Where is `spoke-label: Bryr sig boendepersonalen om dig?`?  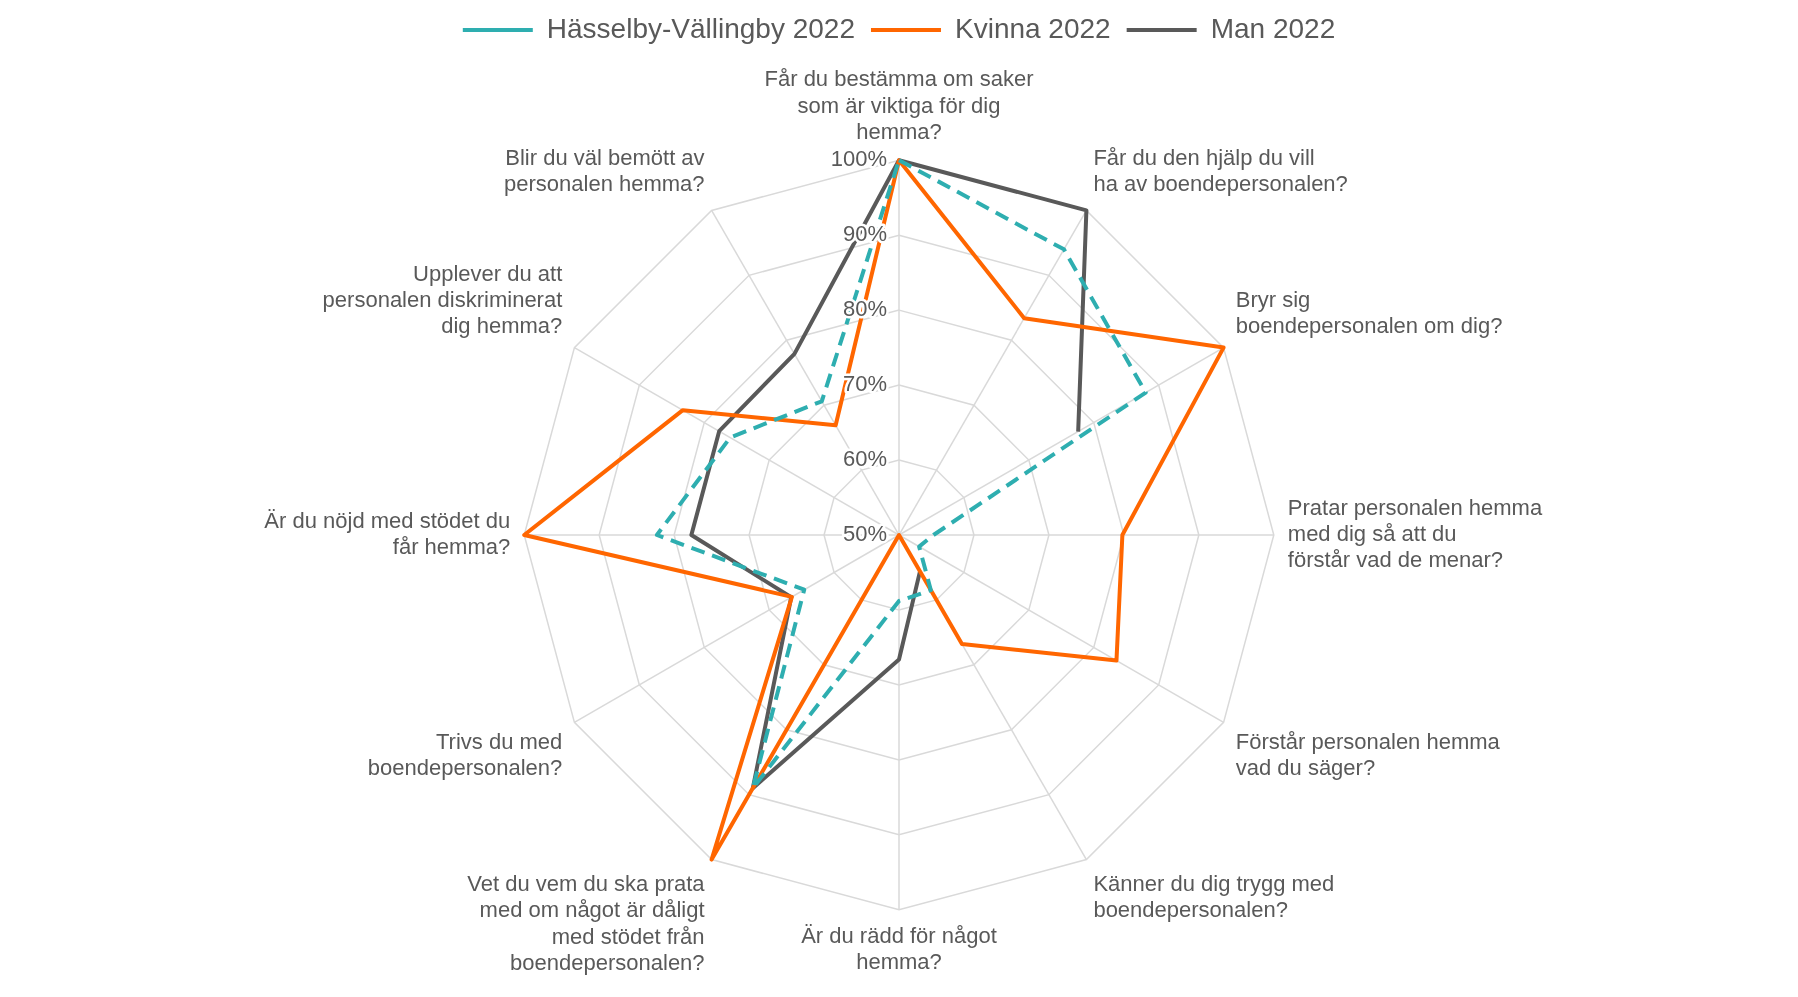
spoke-label: Bryr sig boendepersonalen om dig? is located at coordinates (1369, 313).